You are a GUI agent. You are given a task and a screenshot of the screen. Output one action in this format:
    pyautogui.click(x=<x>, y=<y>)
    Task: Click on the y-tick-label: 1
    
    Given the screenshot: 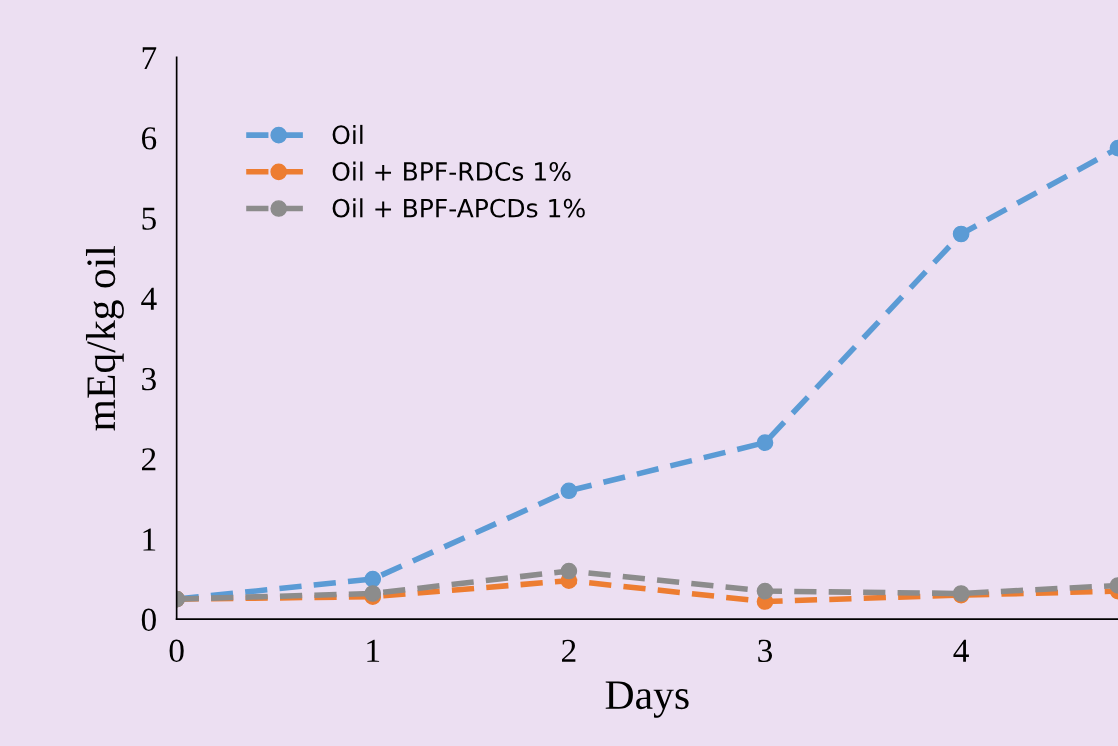 What is the action you would take?
    pyautogui.click(x=149, y=539)
    